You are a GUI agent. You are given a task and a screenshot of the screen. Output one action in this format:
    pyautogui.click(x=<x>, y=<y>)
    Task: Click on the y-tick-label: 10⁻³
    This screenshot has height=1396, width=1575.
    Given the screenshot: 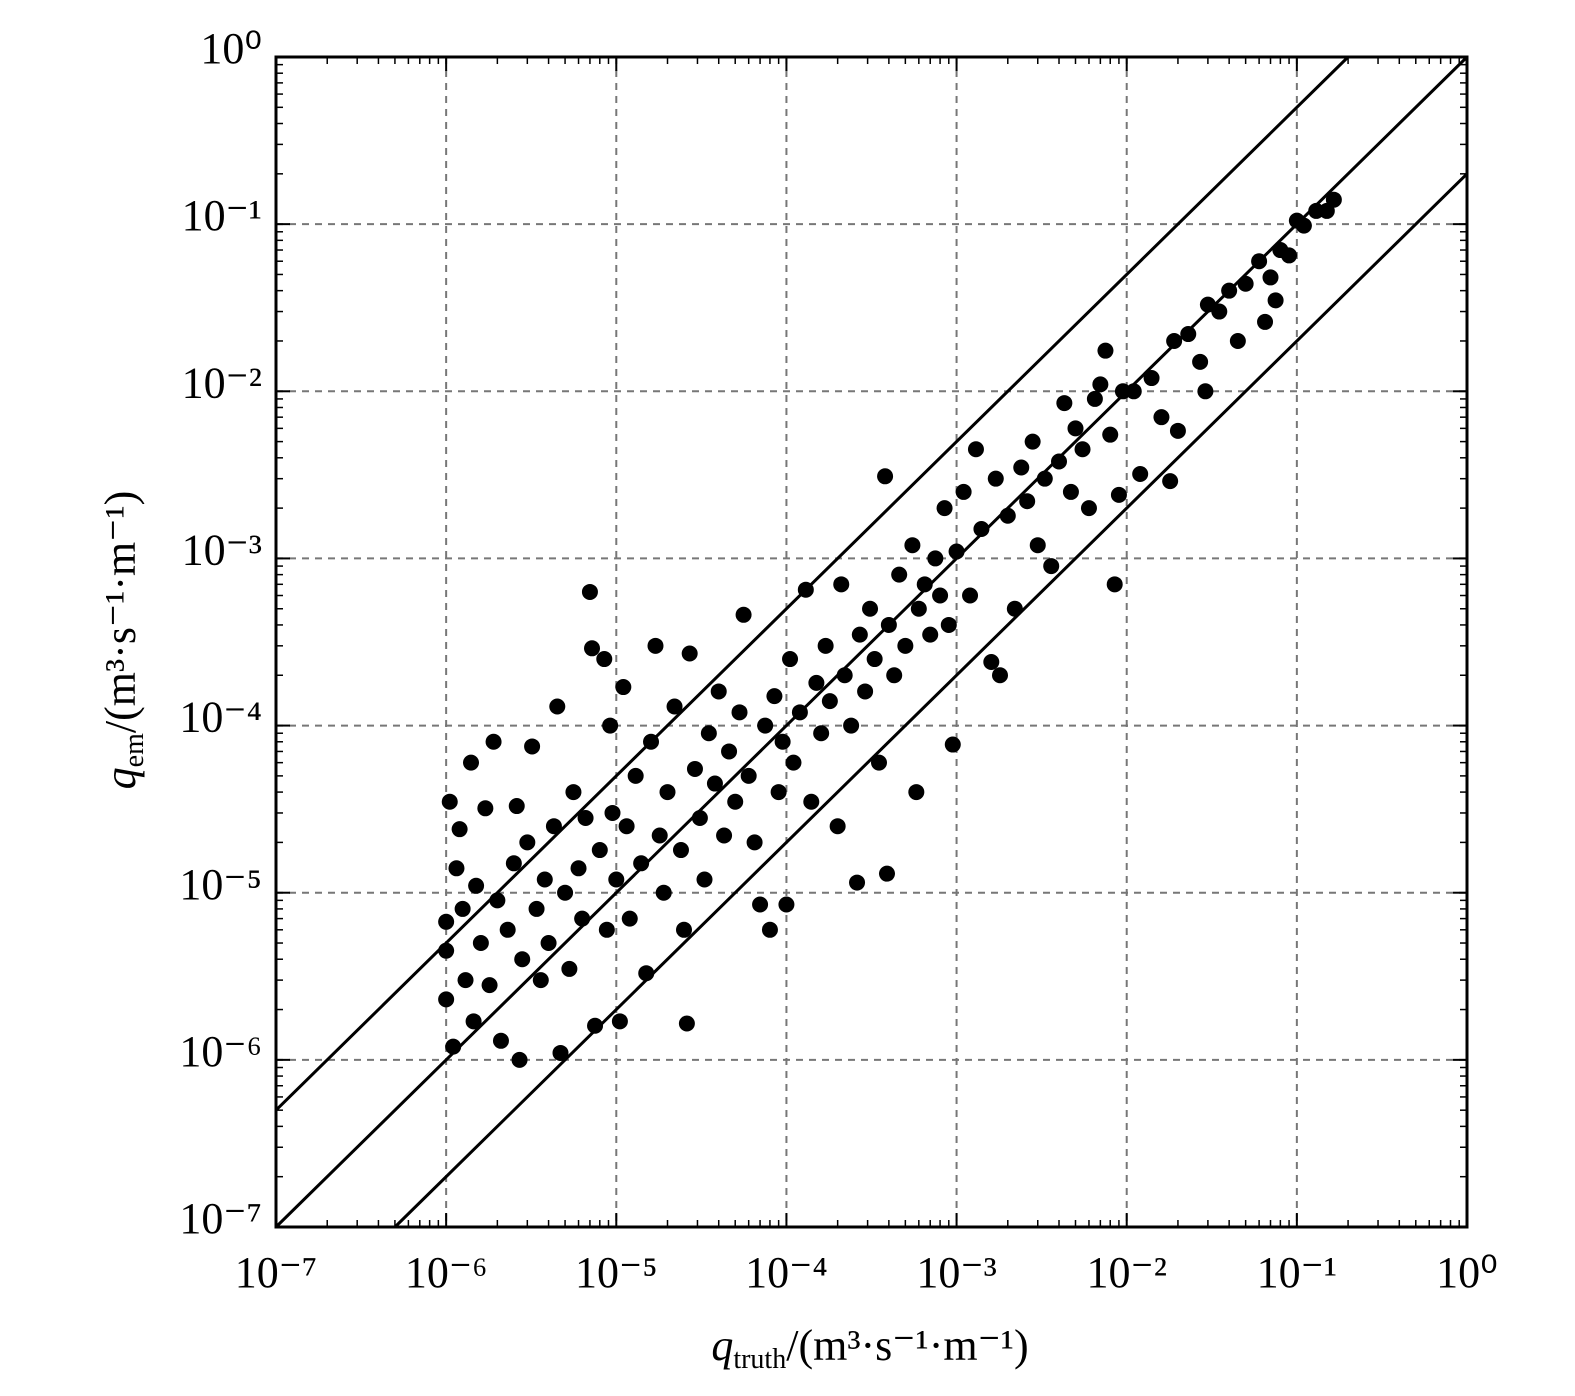 What is the action you would take?
    pyautogui.click(x=222, y=550)
    